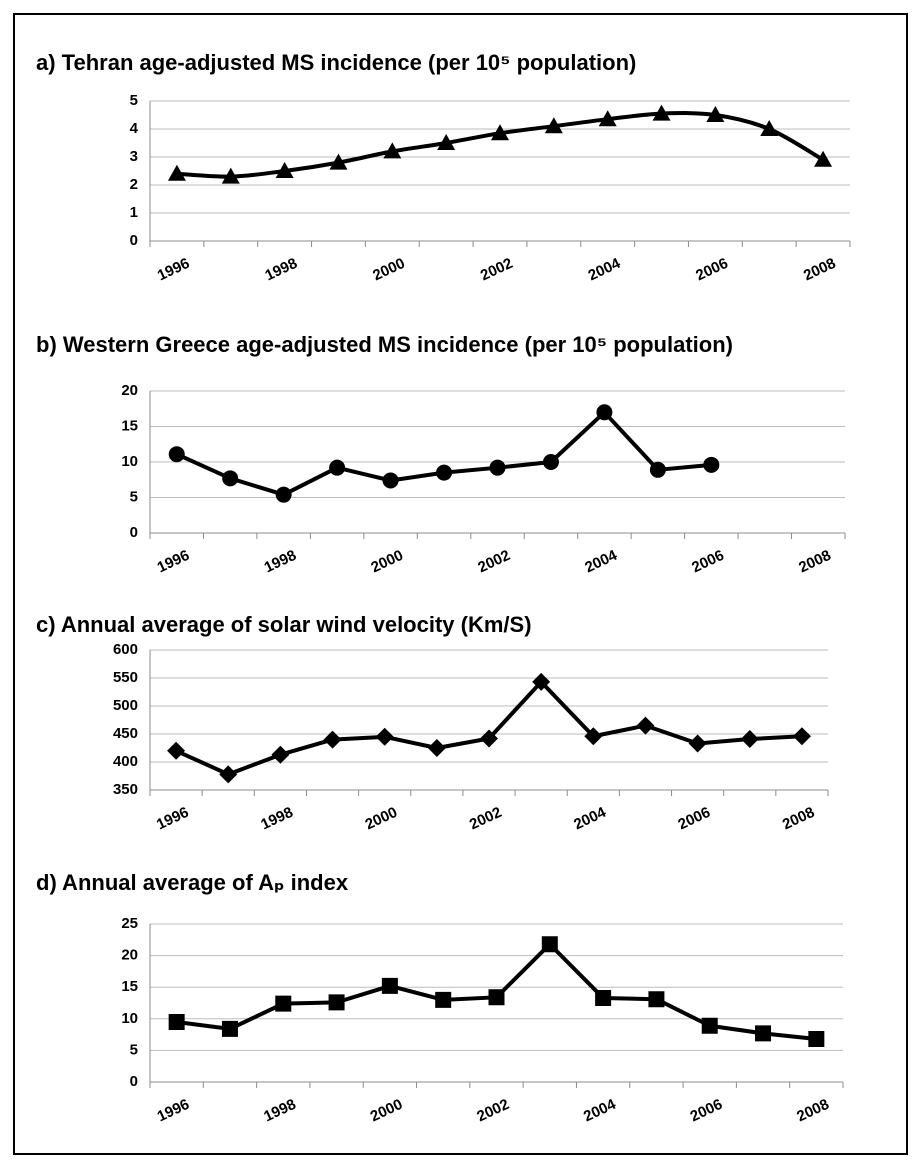 Image resolution: width=922 pixels, height=1169 pixels. What do you see at coordinates (192, 882) in the screenshot?
I see `chart-title: d) Annual average of Aₚ index` at bounding box center [192, 882].